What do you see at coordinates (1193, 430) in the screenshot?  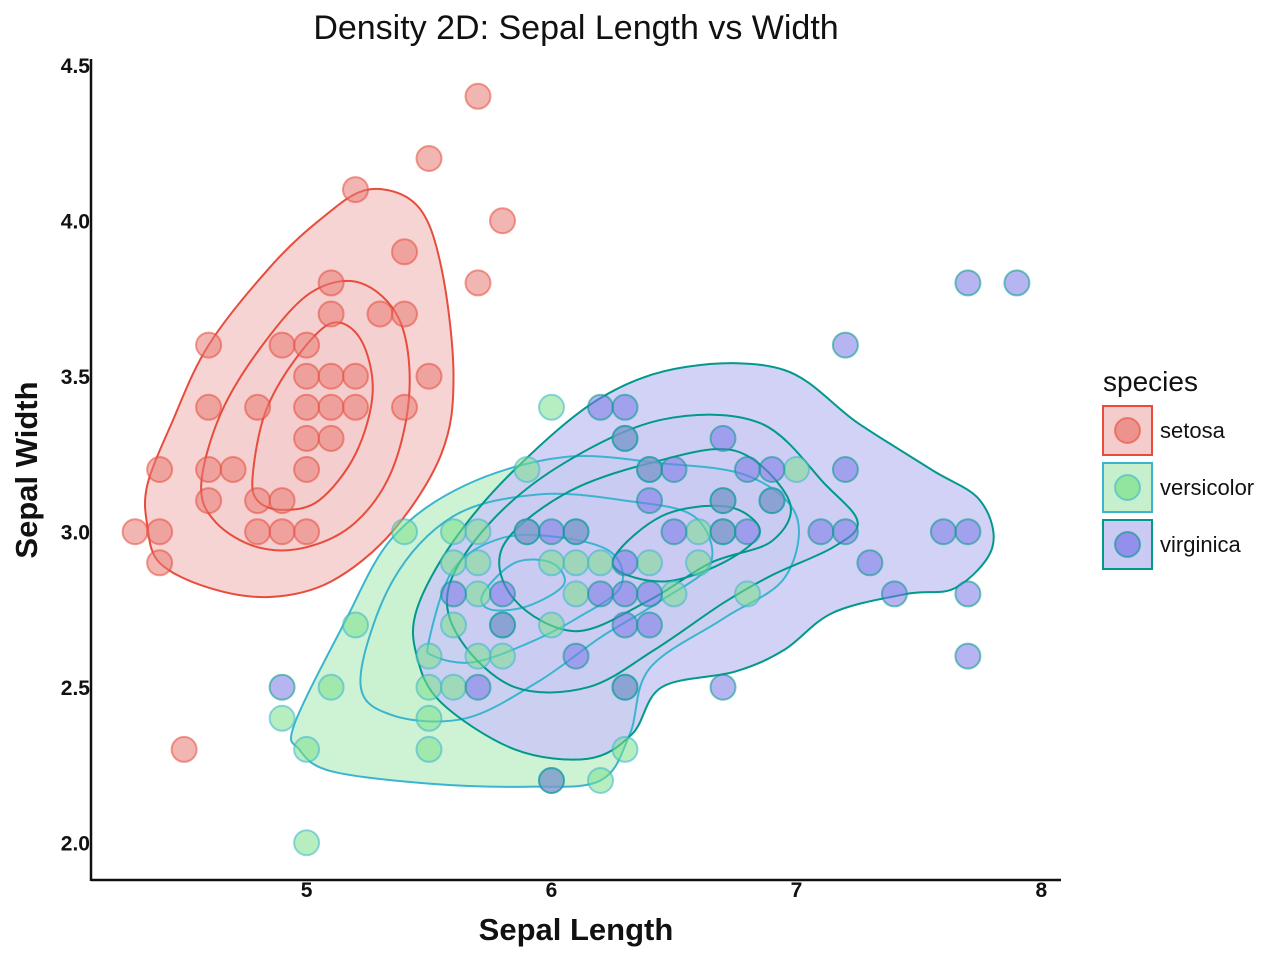 I see `legend-label-setosa: setosa` at bounding box center [1193, 430].